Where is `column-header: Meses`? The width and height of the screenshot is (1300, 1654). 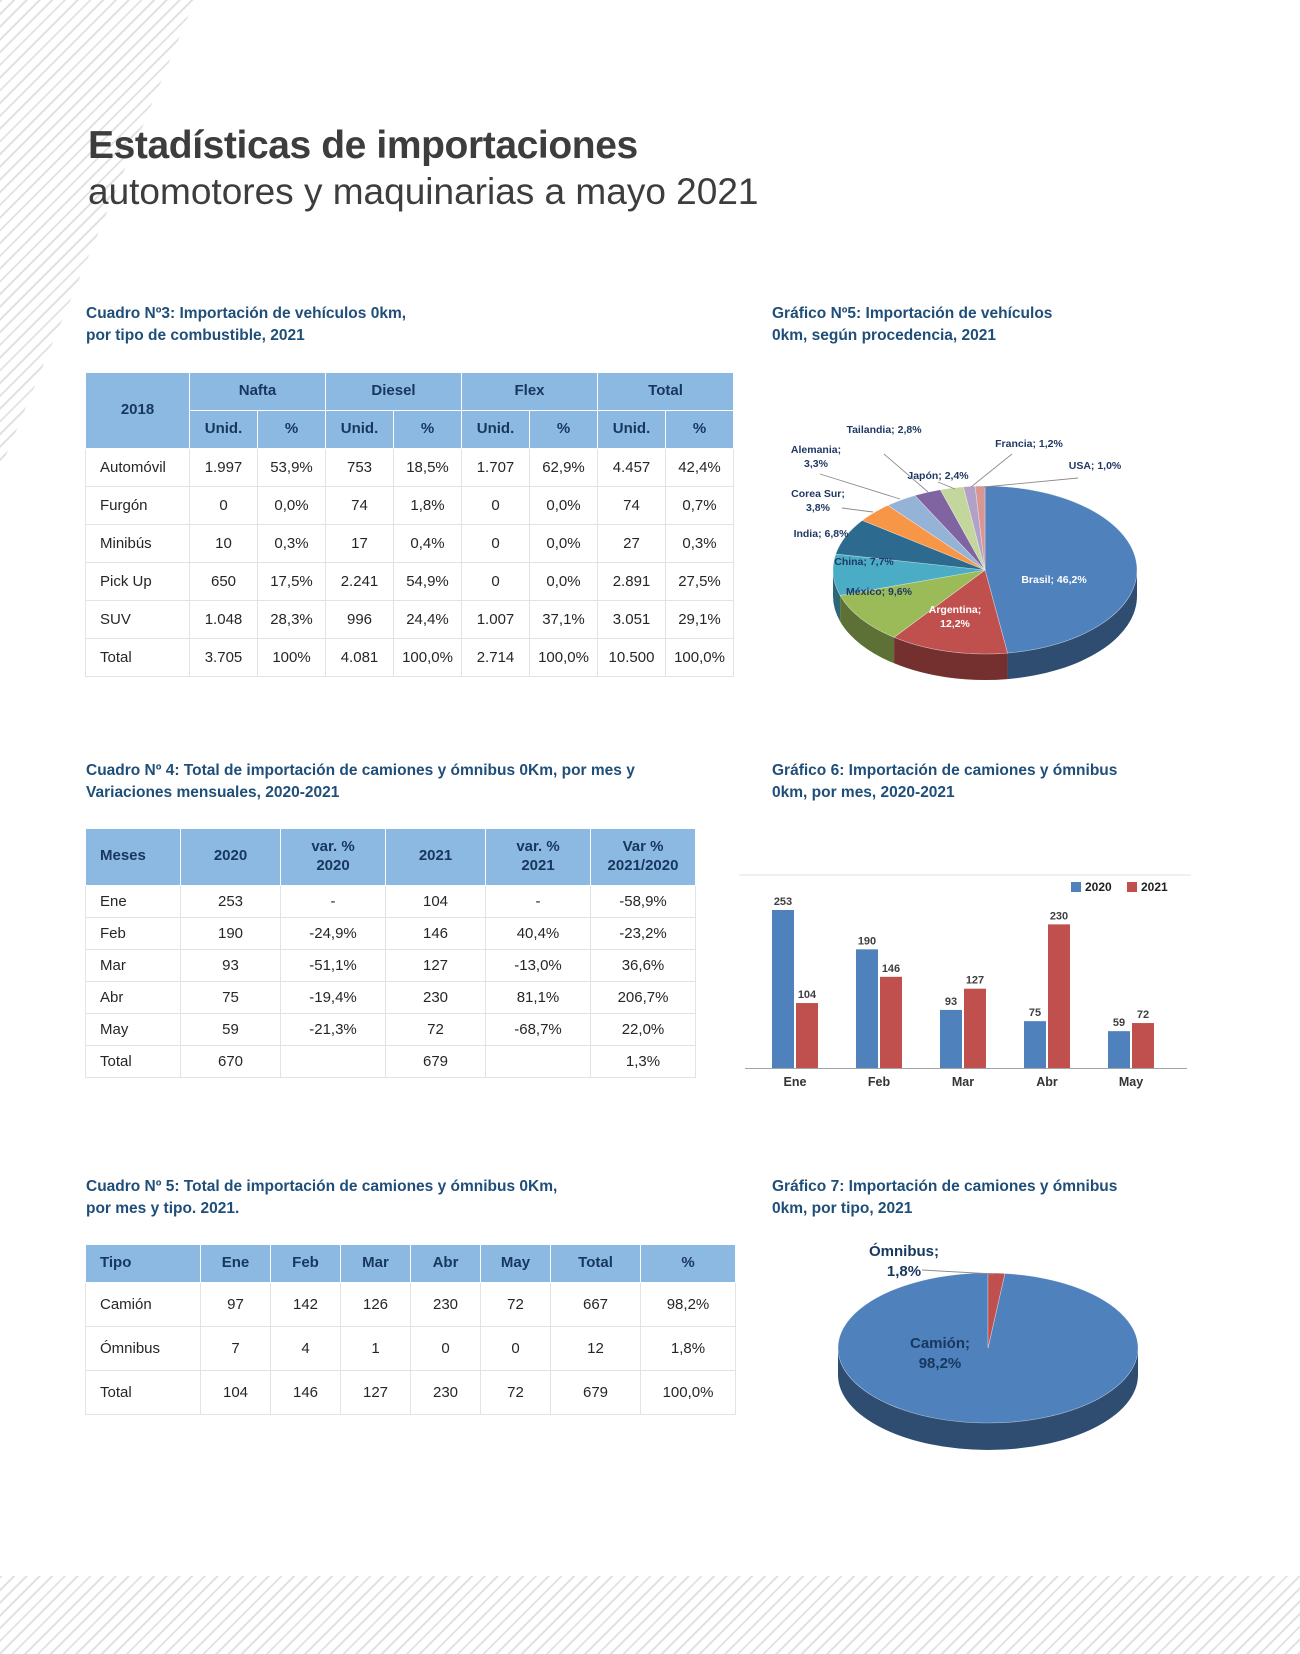
column-header: Meses is located at coordinates (133, 857).